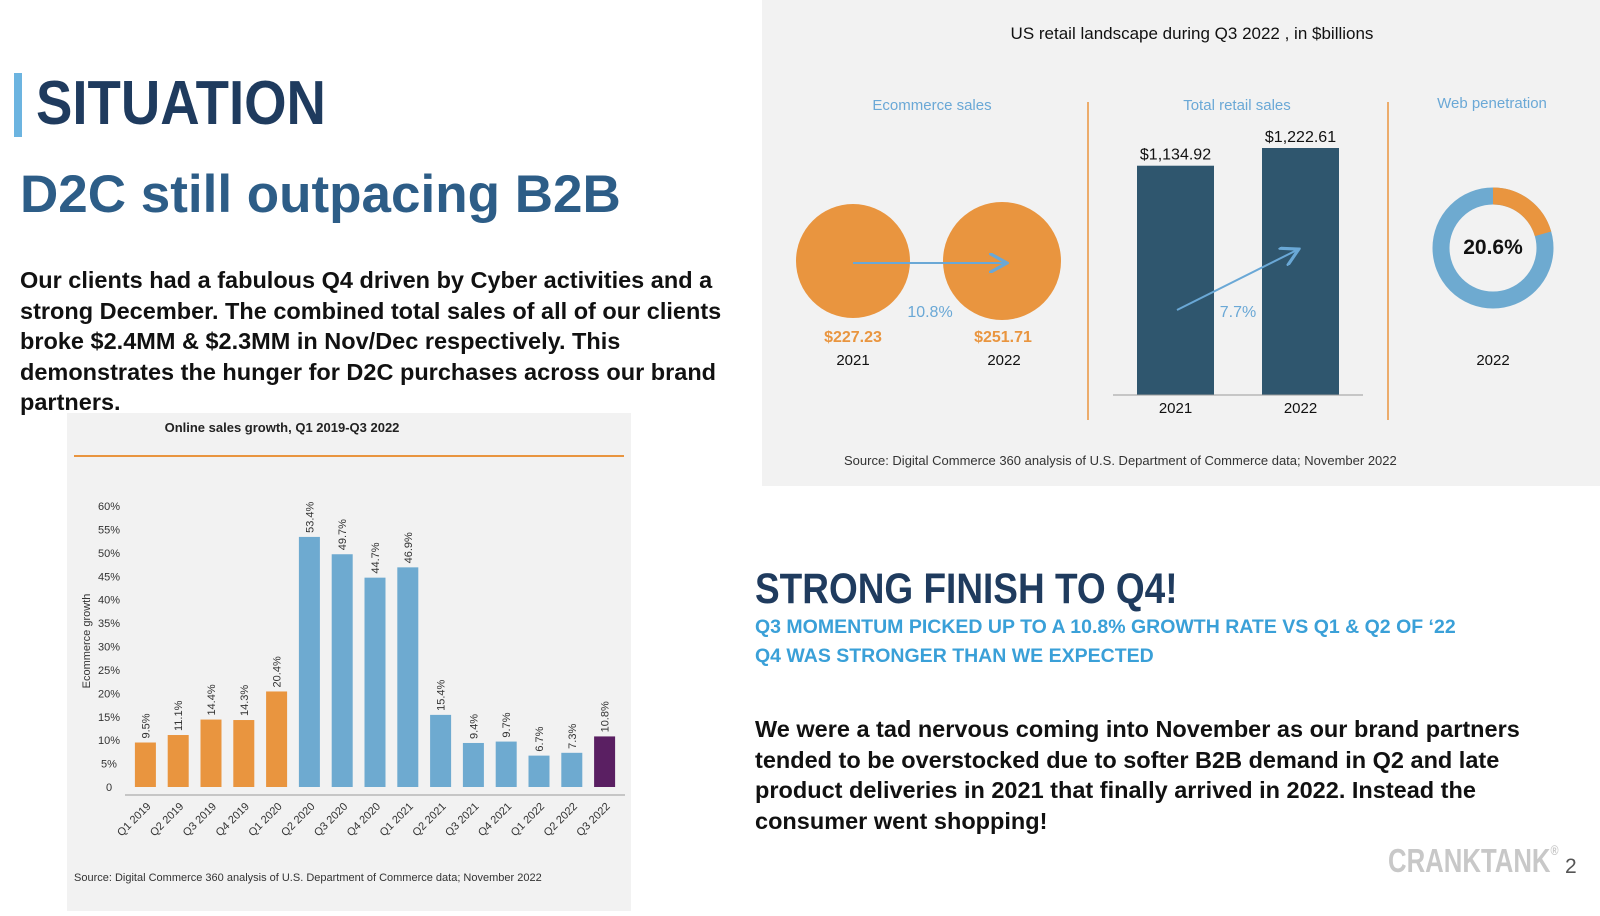 The height and width of the screenshot is (916, 1600). I want to click on logo-mark: ®, so click(1554, 850).